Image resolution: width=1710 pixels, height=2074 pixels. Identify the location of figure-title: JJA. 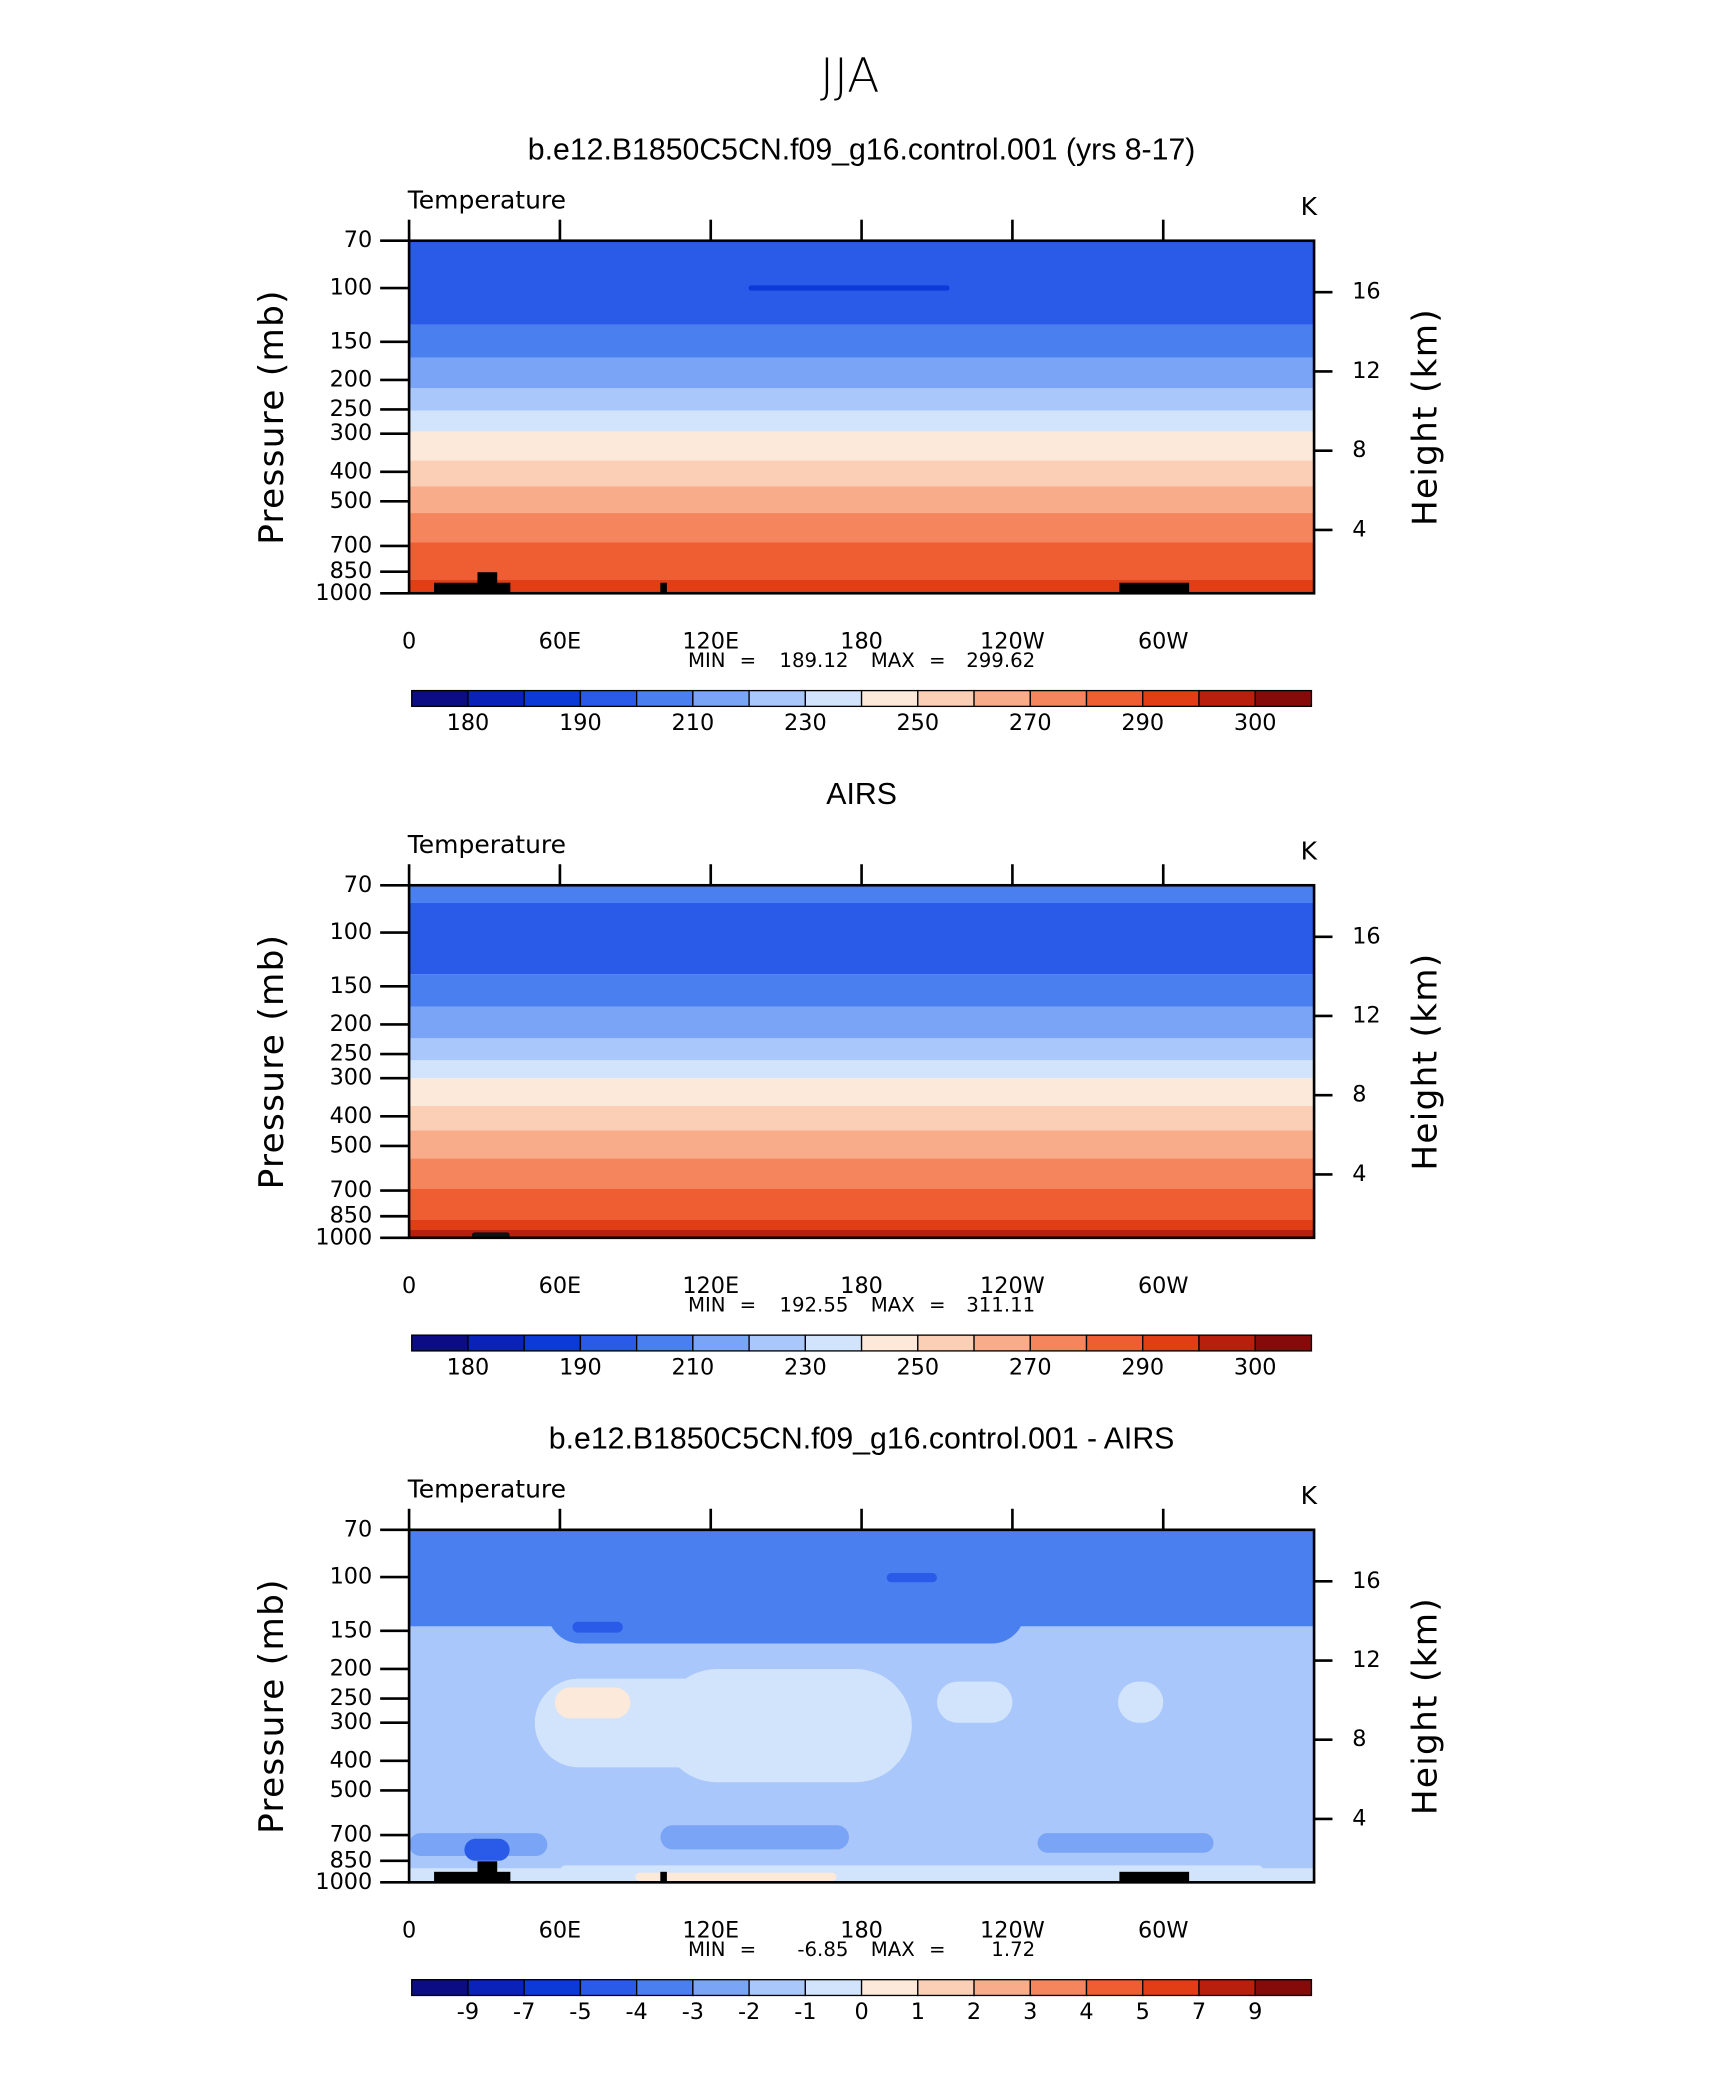
(849, 76).